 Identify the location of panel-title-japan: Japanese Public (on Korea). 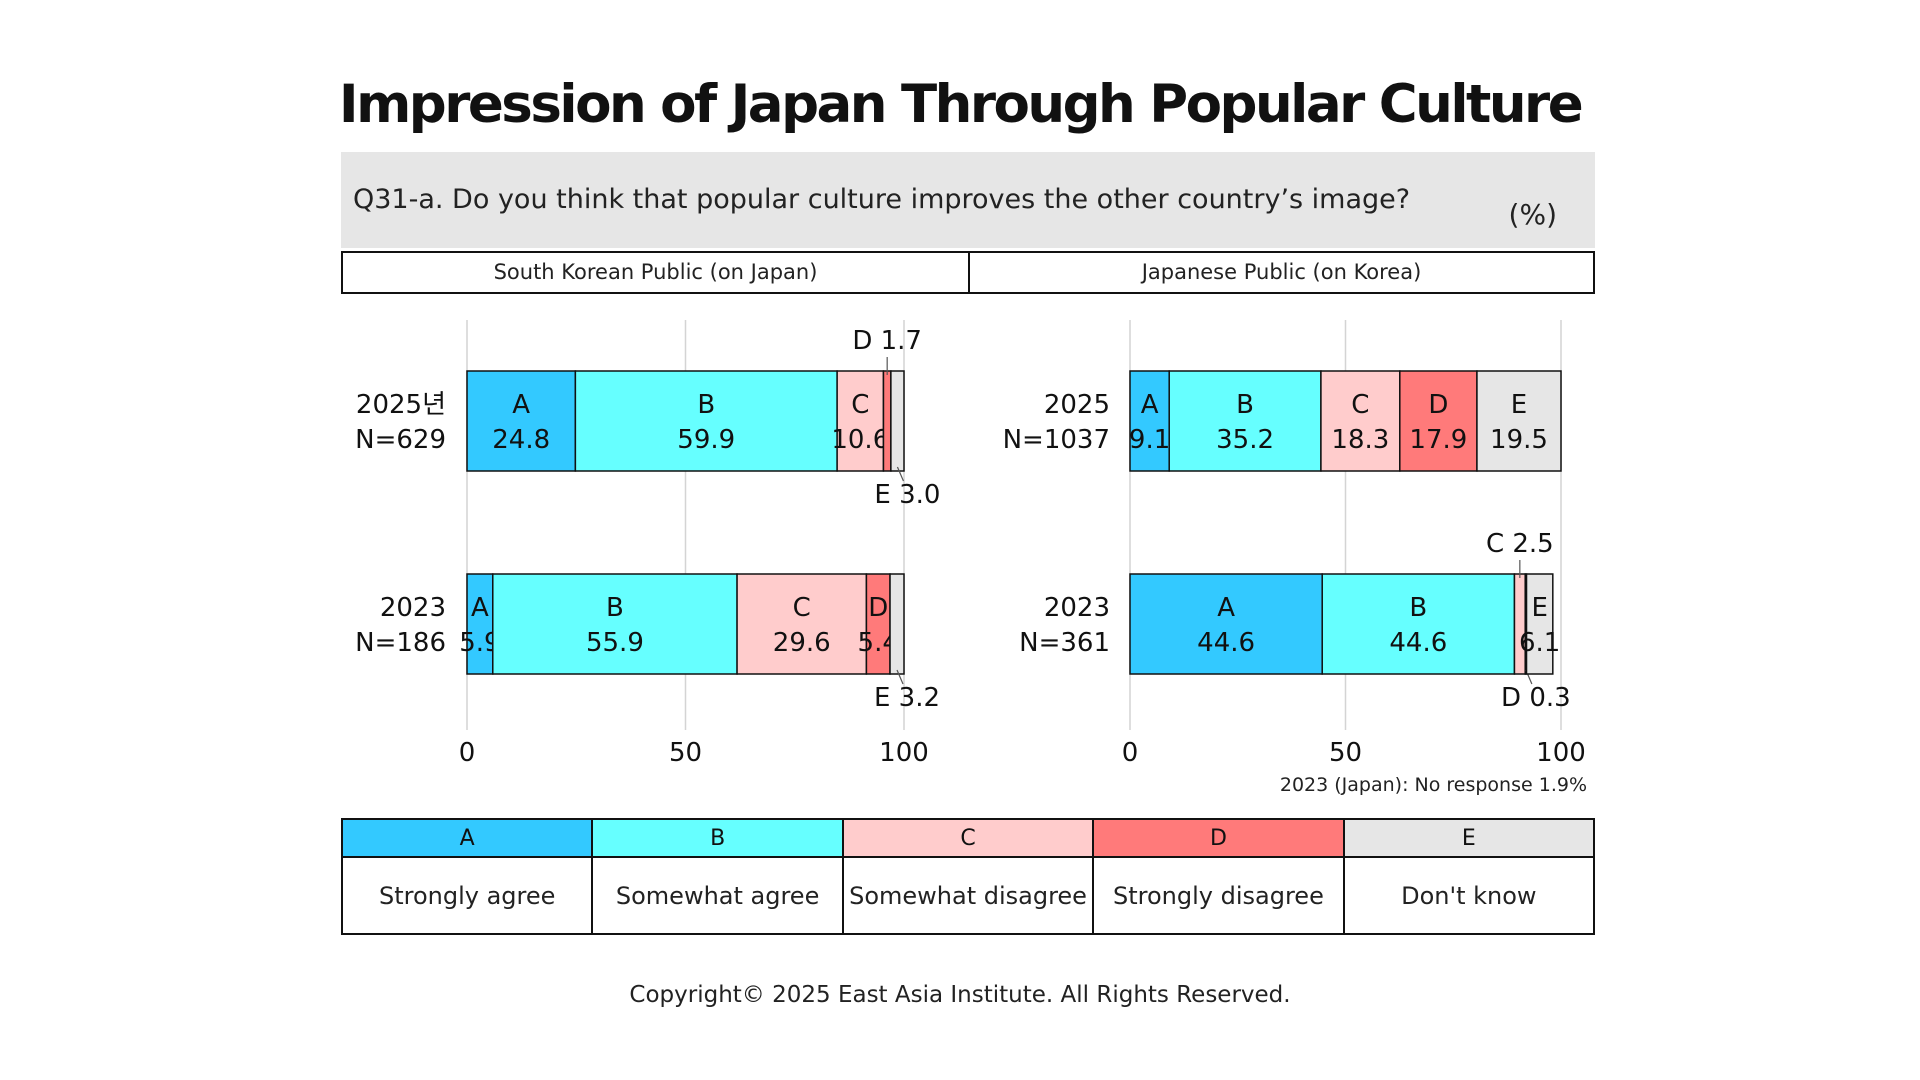
(1281, 272).